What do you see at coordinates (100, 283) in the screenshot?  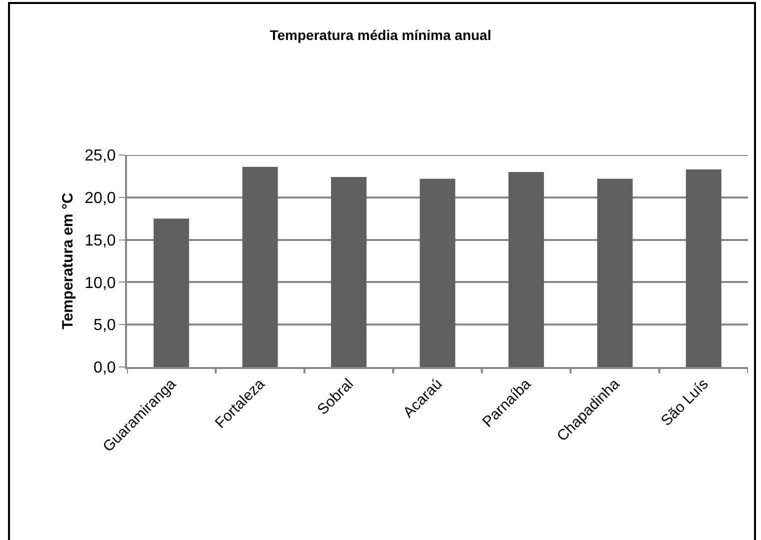 I see `y-tick-label: 10,0` at bounding box center [100, 283].